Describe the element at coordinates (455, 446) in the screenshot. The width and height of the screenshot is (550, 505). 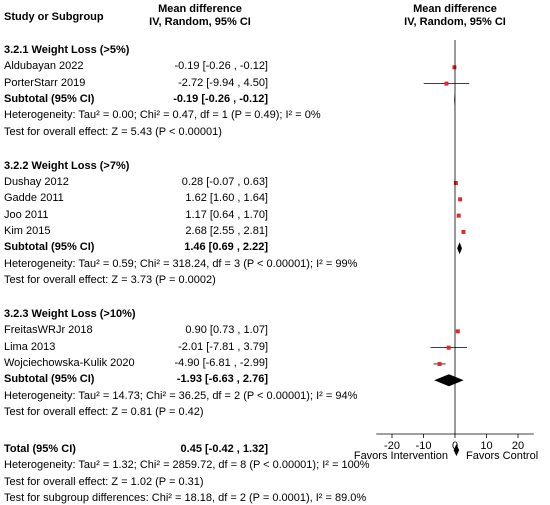
I see `x-tick-label-2: 0` at that location.